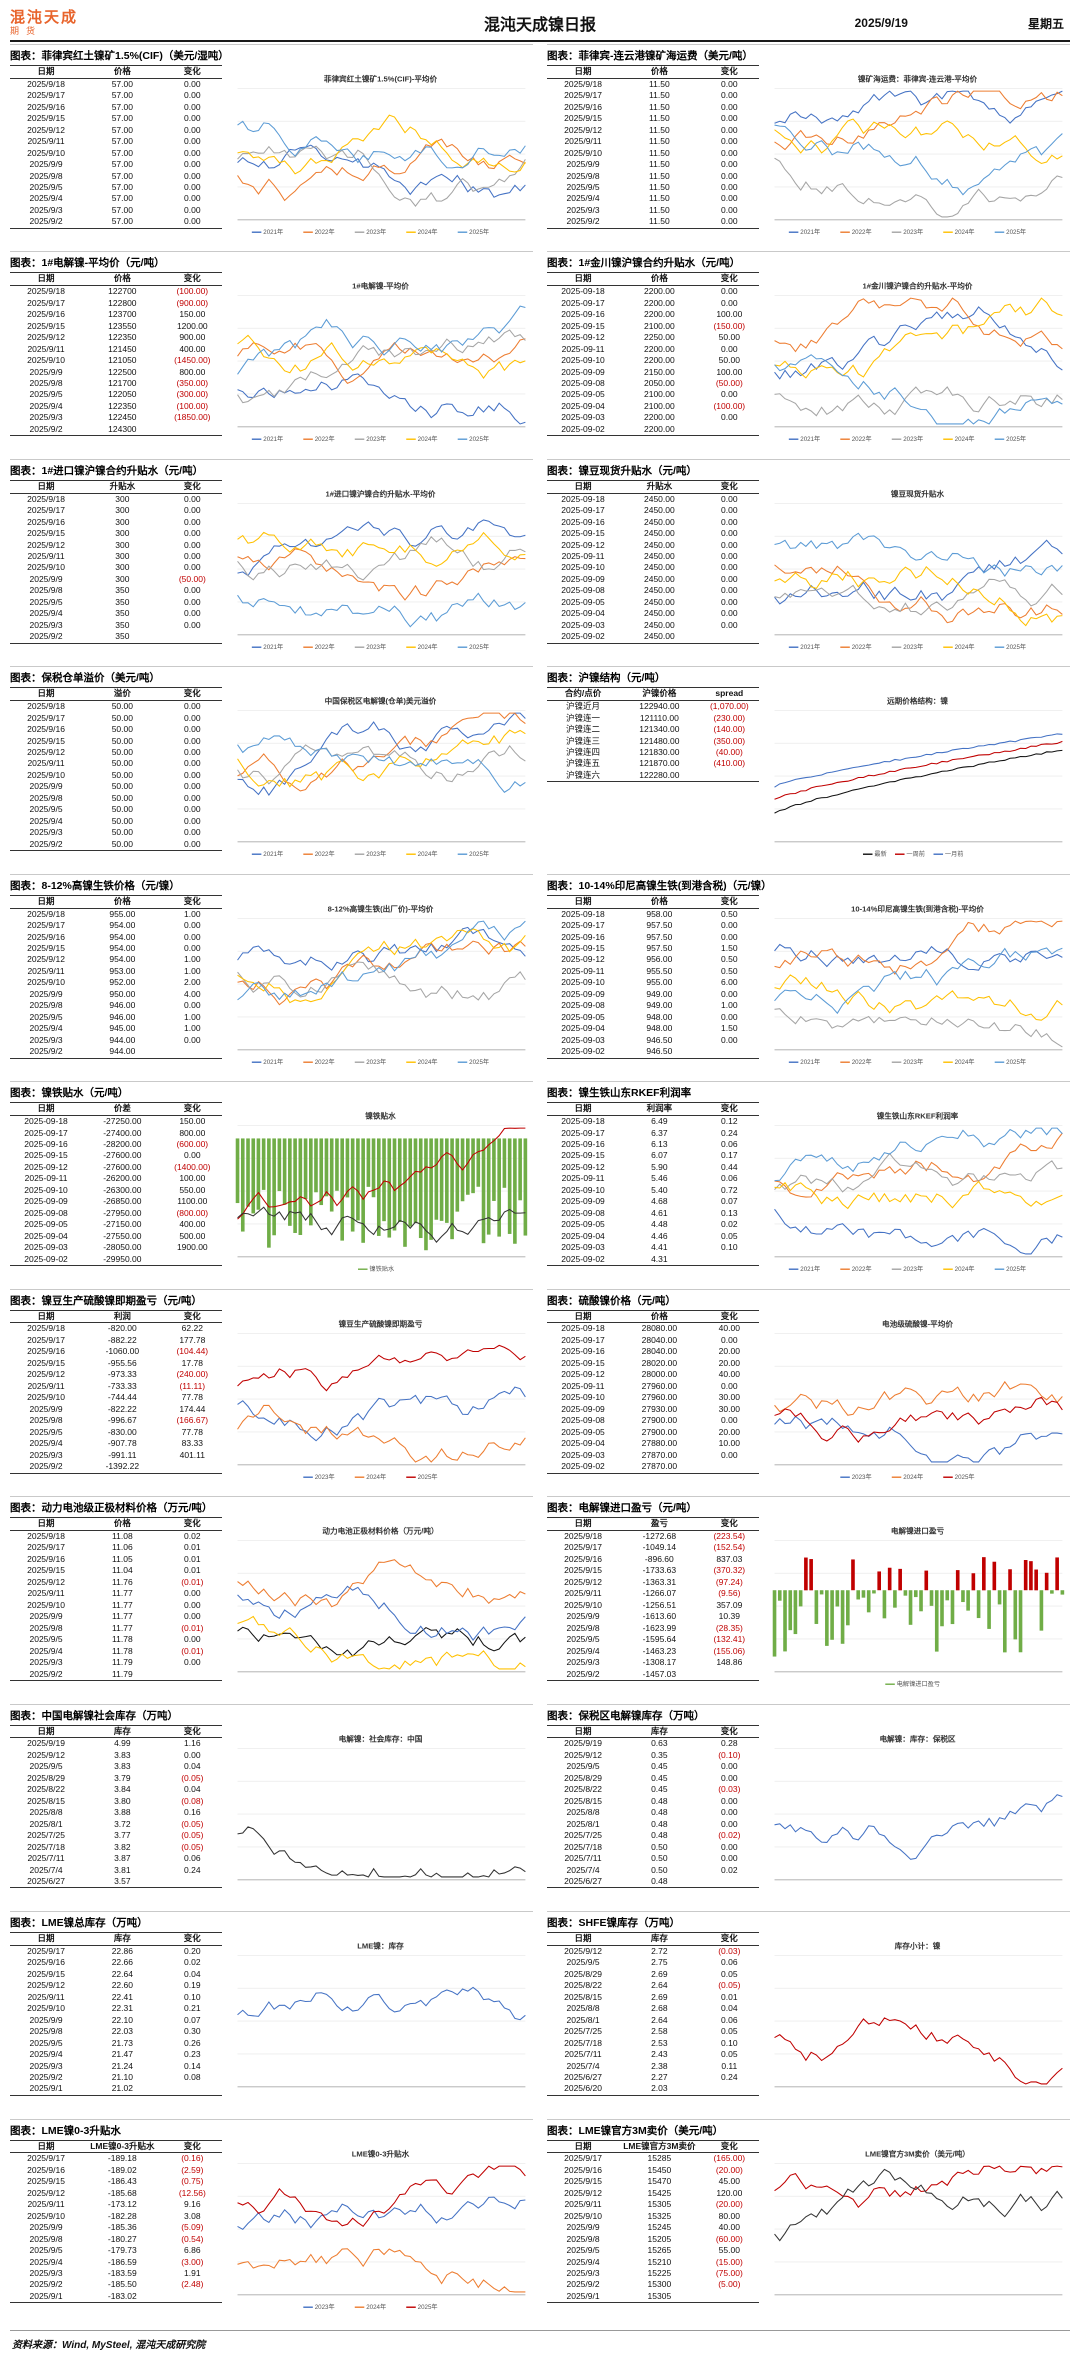 This screenshot has height=2357, width=1080. What do you see at coordinates (122, 970) in the screenshot?
I see `table-cell: 953.00` at bounding box center [122, 970].